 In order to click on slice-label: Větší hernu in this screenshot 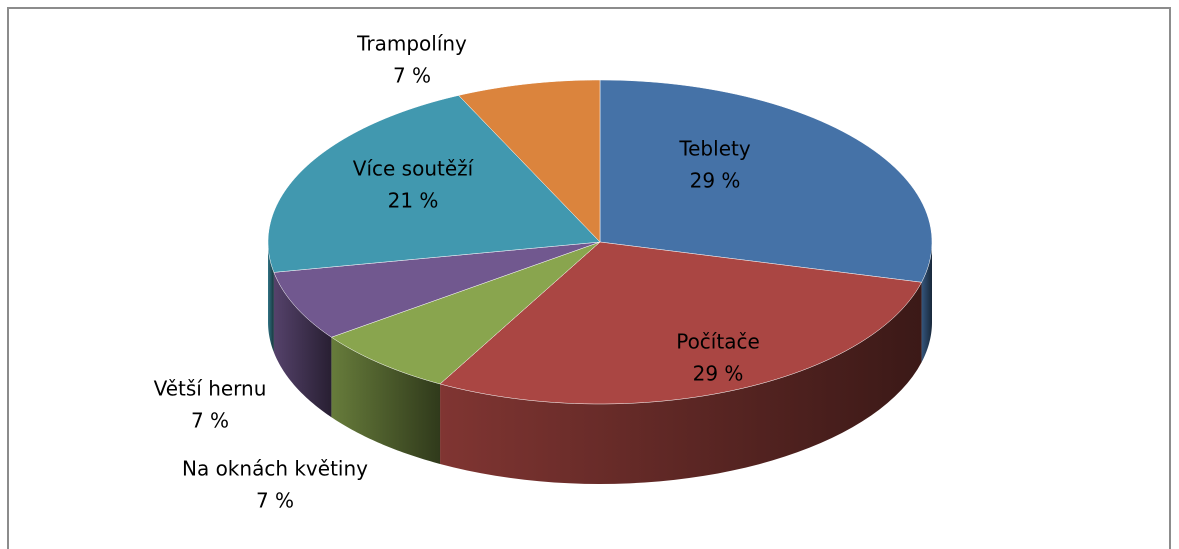, I will do `click(210, 389)`.